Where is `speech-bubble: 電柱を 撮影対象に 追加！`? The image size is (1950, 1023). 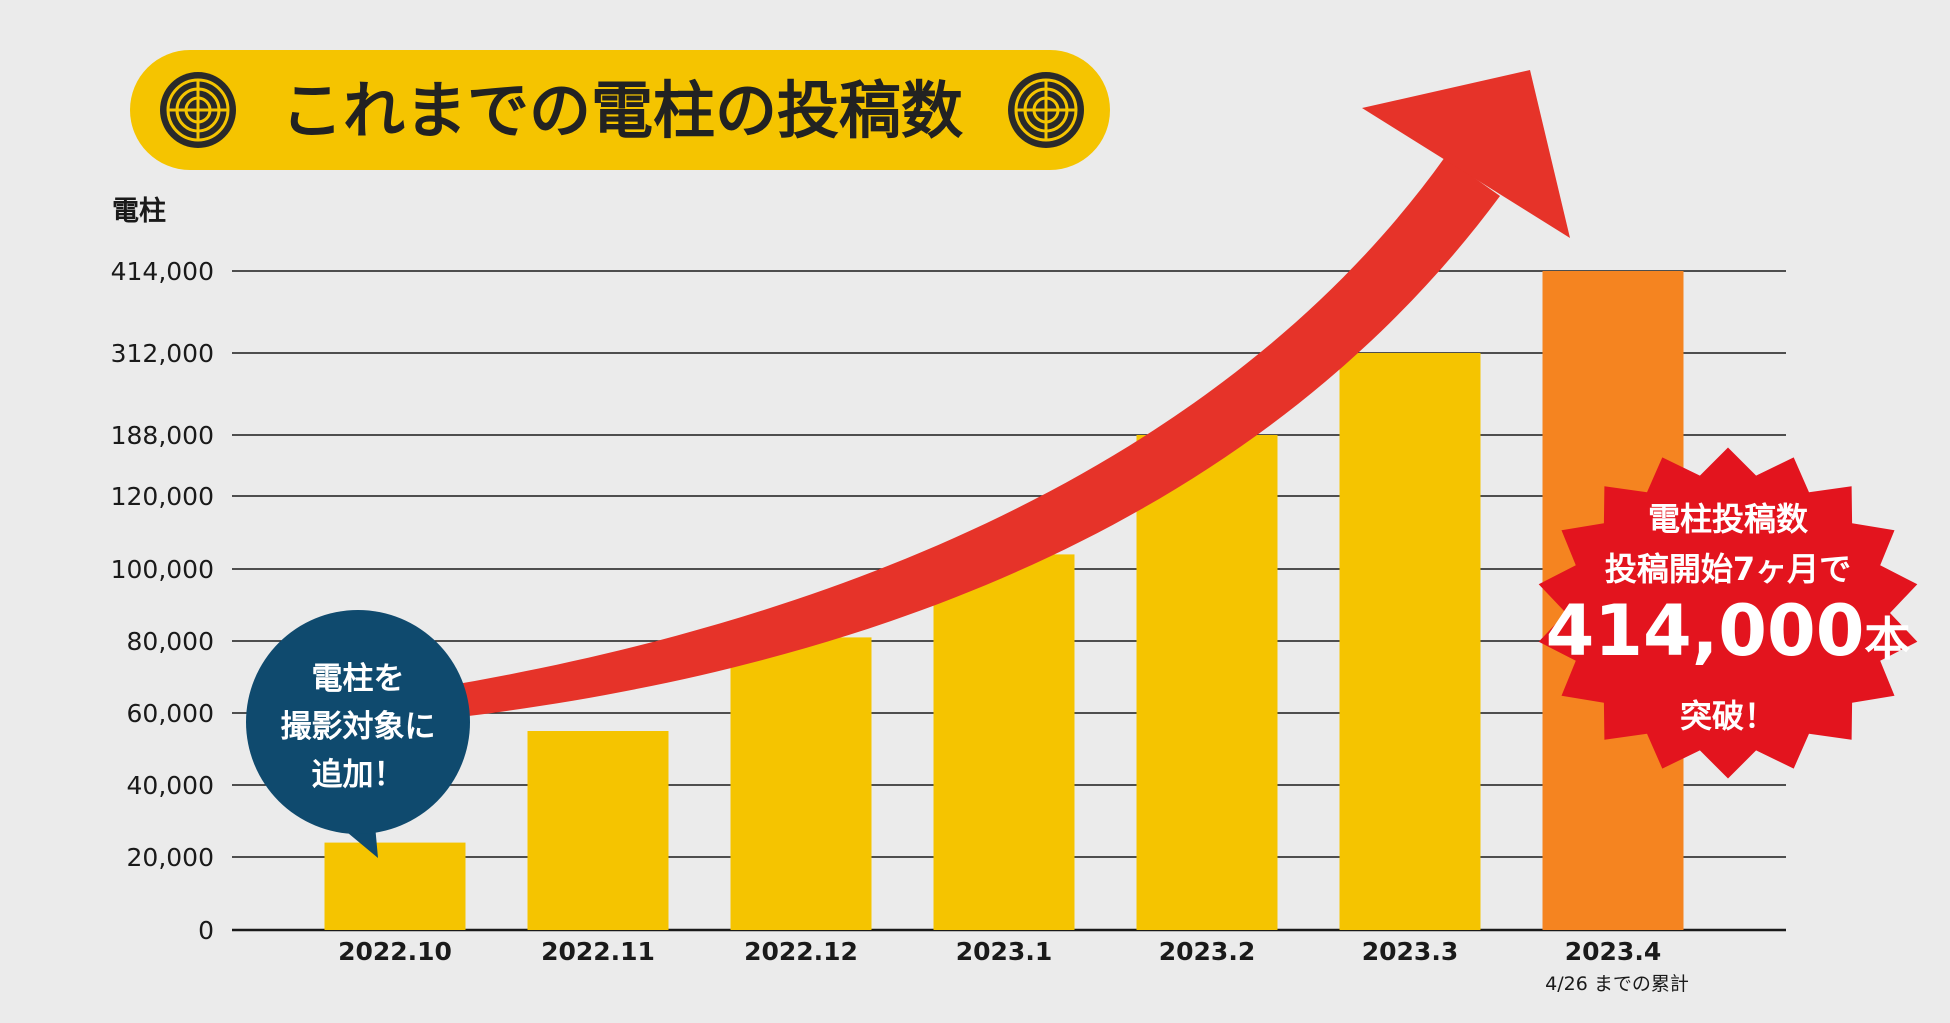
speech-bubble: 電柱を 撮影対象に 追加！ is located at coordinates (358, 734).